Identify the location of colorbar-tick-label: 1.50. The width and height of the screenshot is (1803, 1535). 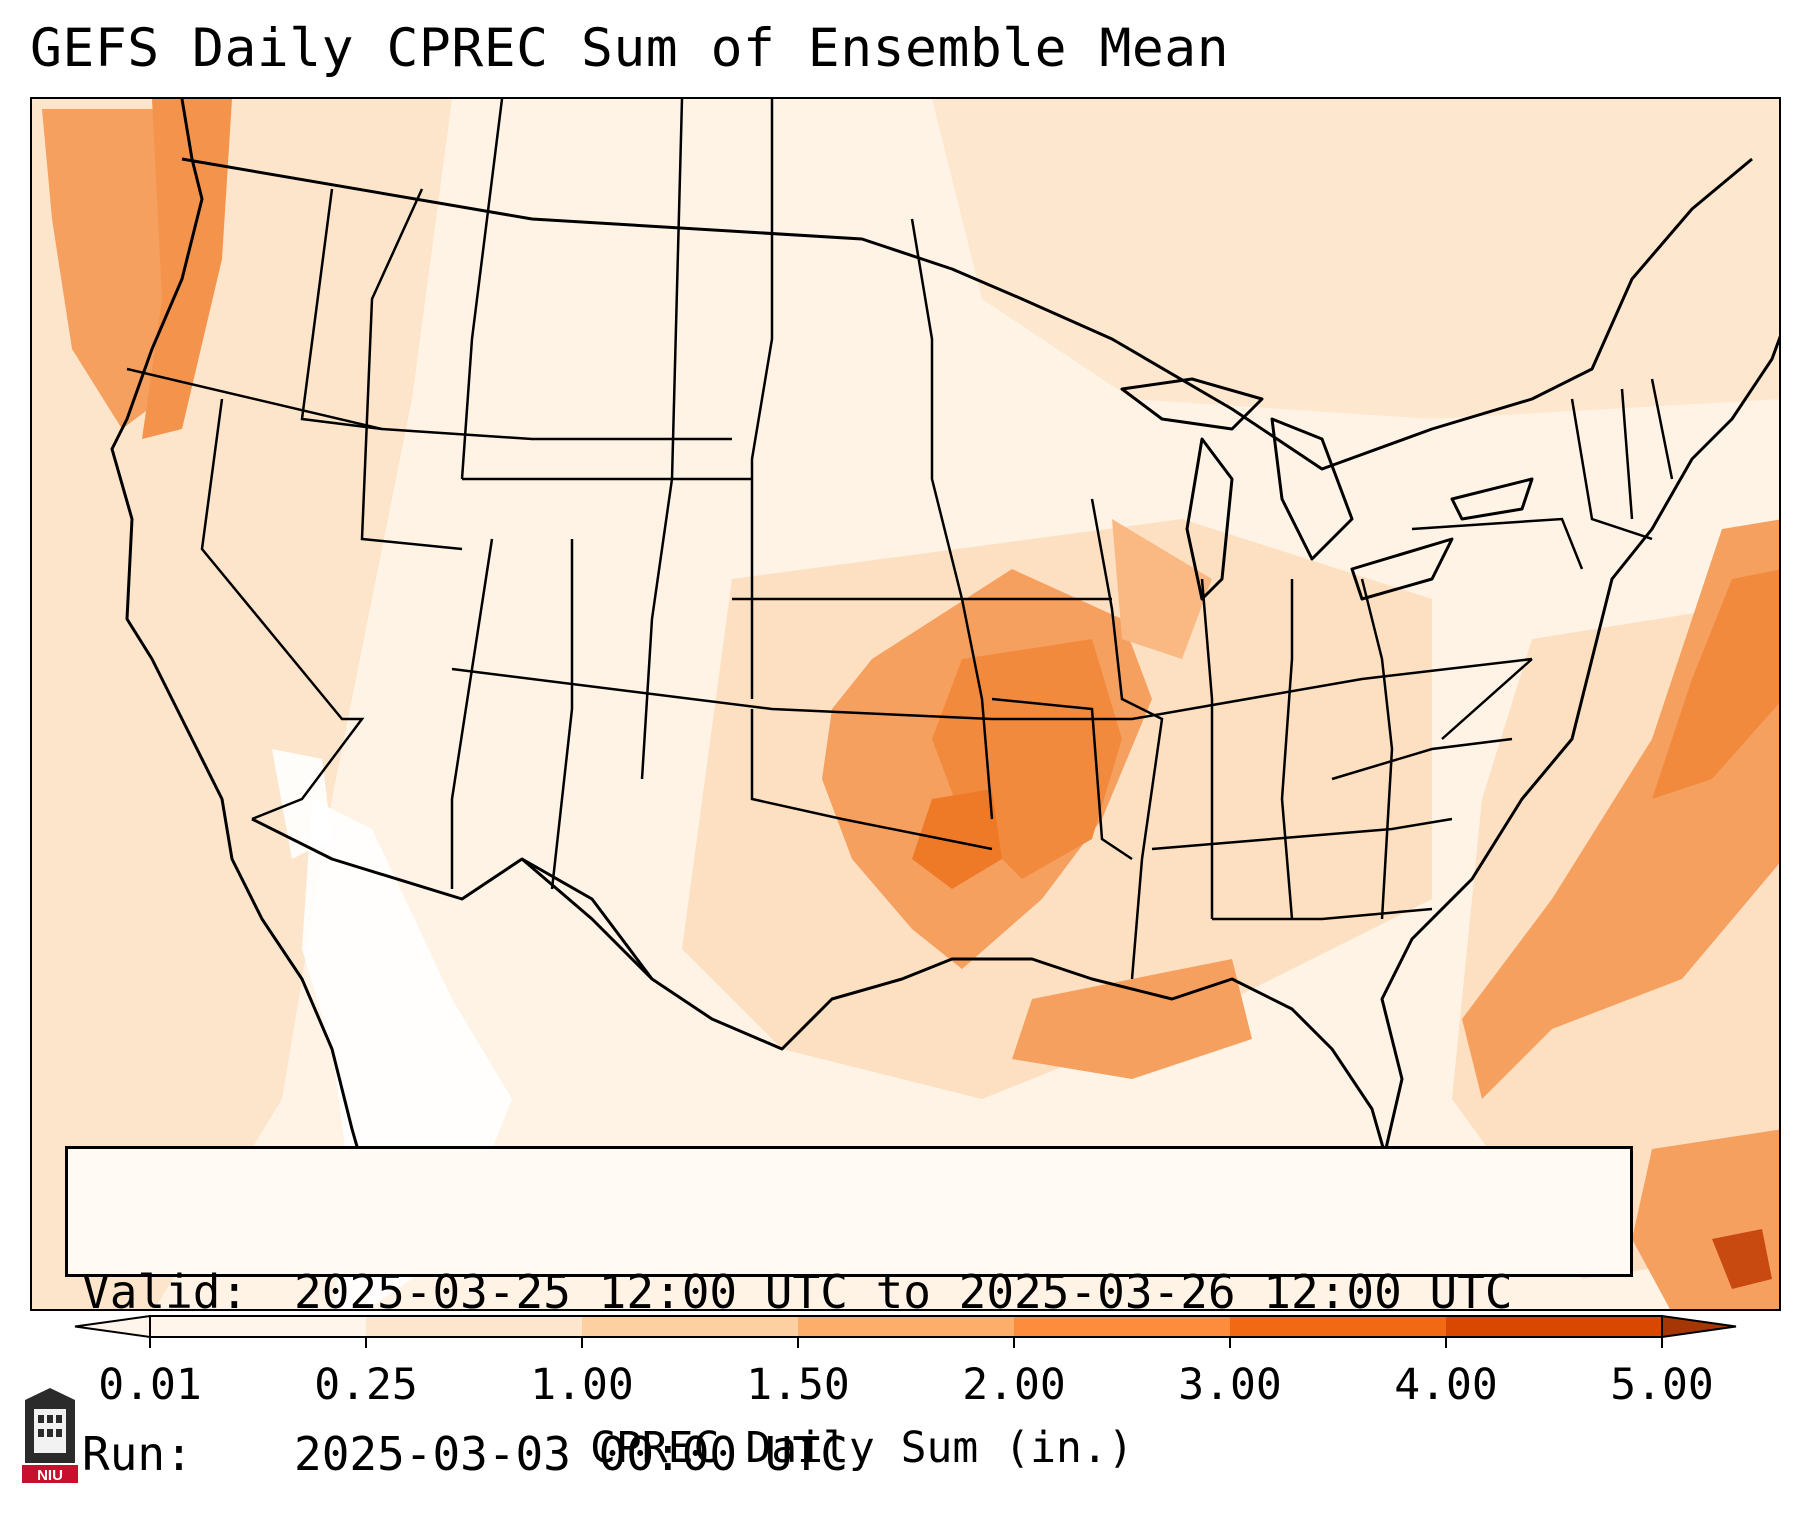
(798, 1385).